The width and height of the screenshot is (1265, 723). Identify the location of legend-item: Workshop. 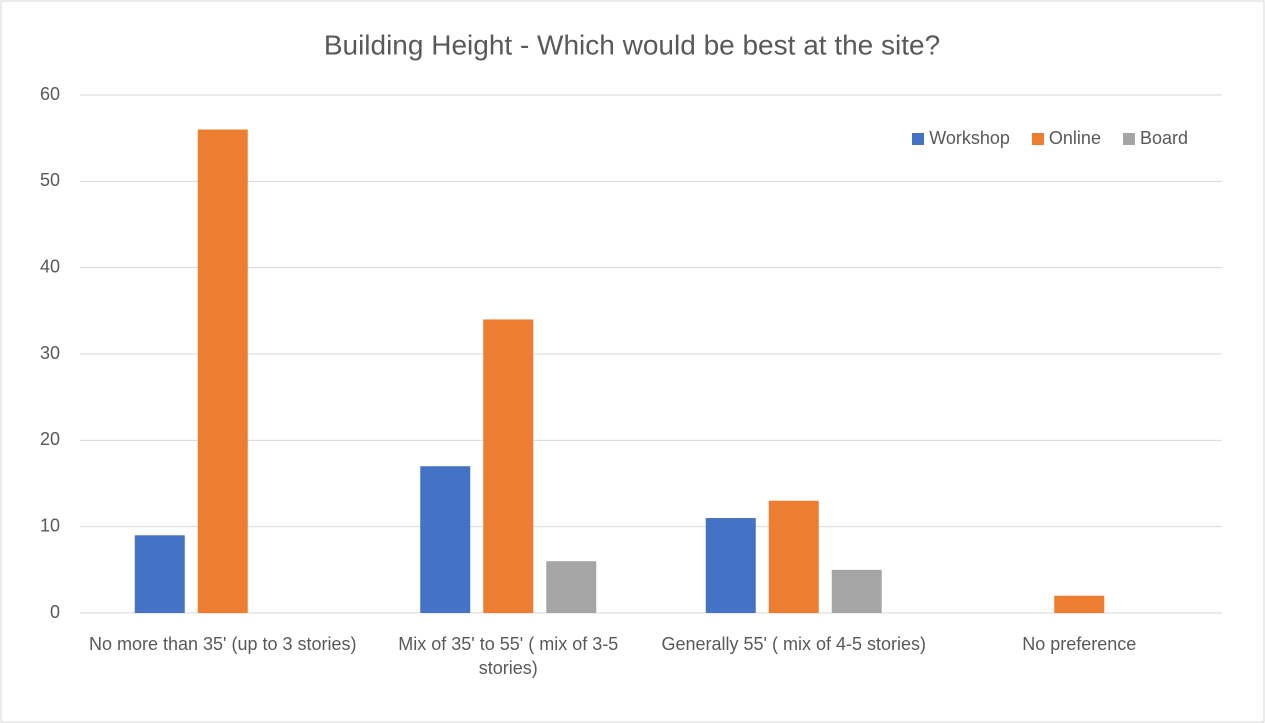
(961, 138).